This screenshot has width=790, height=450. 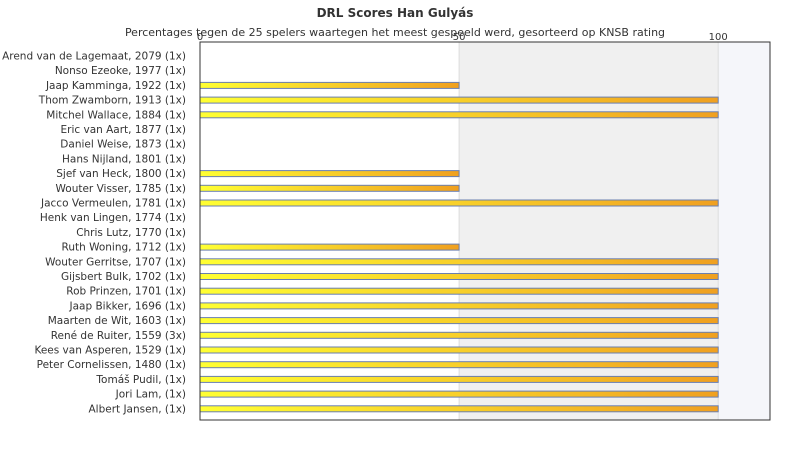 What do you see at coordinates (121, 174) in the screenshot?
I see `category-label: Sjef van Heck, 1800 (1x)` at bounding box center [121, 174].